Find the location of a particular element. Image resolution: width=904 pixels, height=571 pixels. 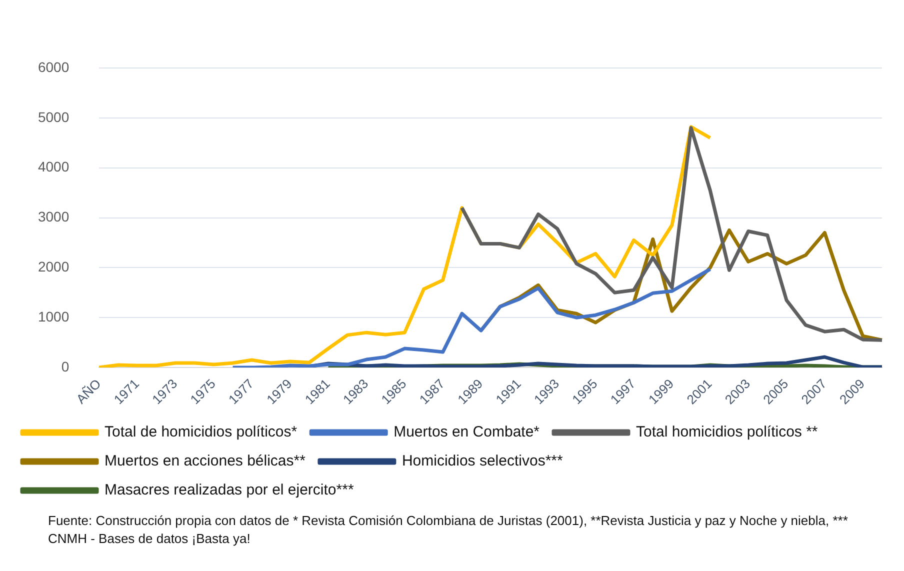

y-tick-label: 5000 is located at coordinates (54, 116).